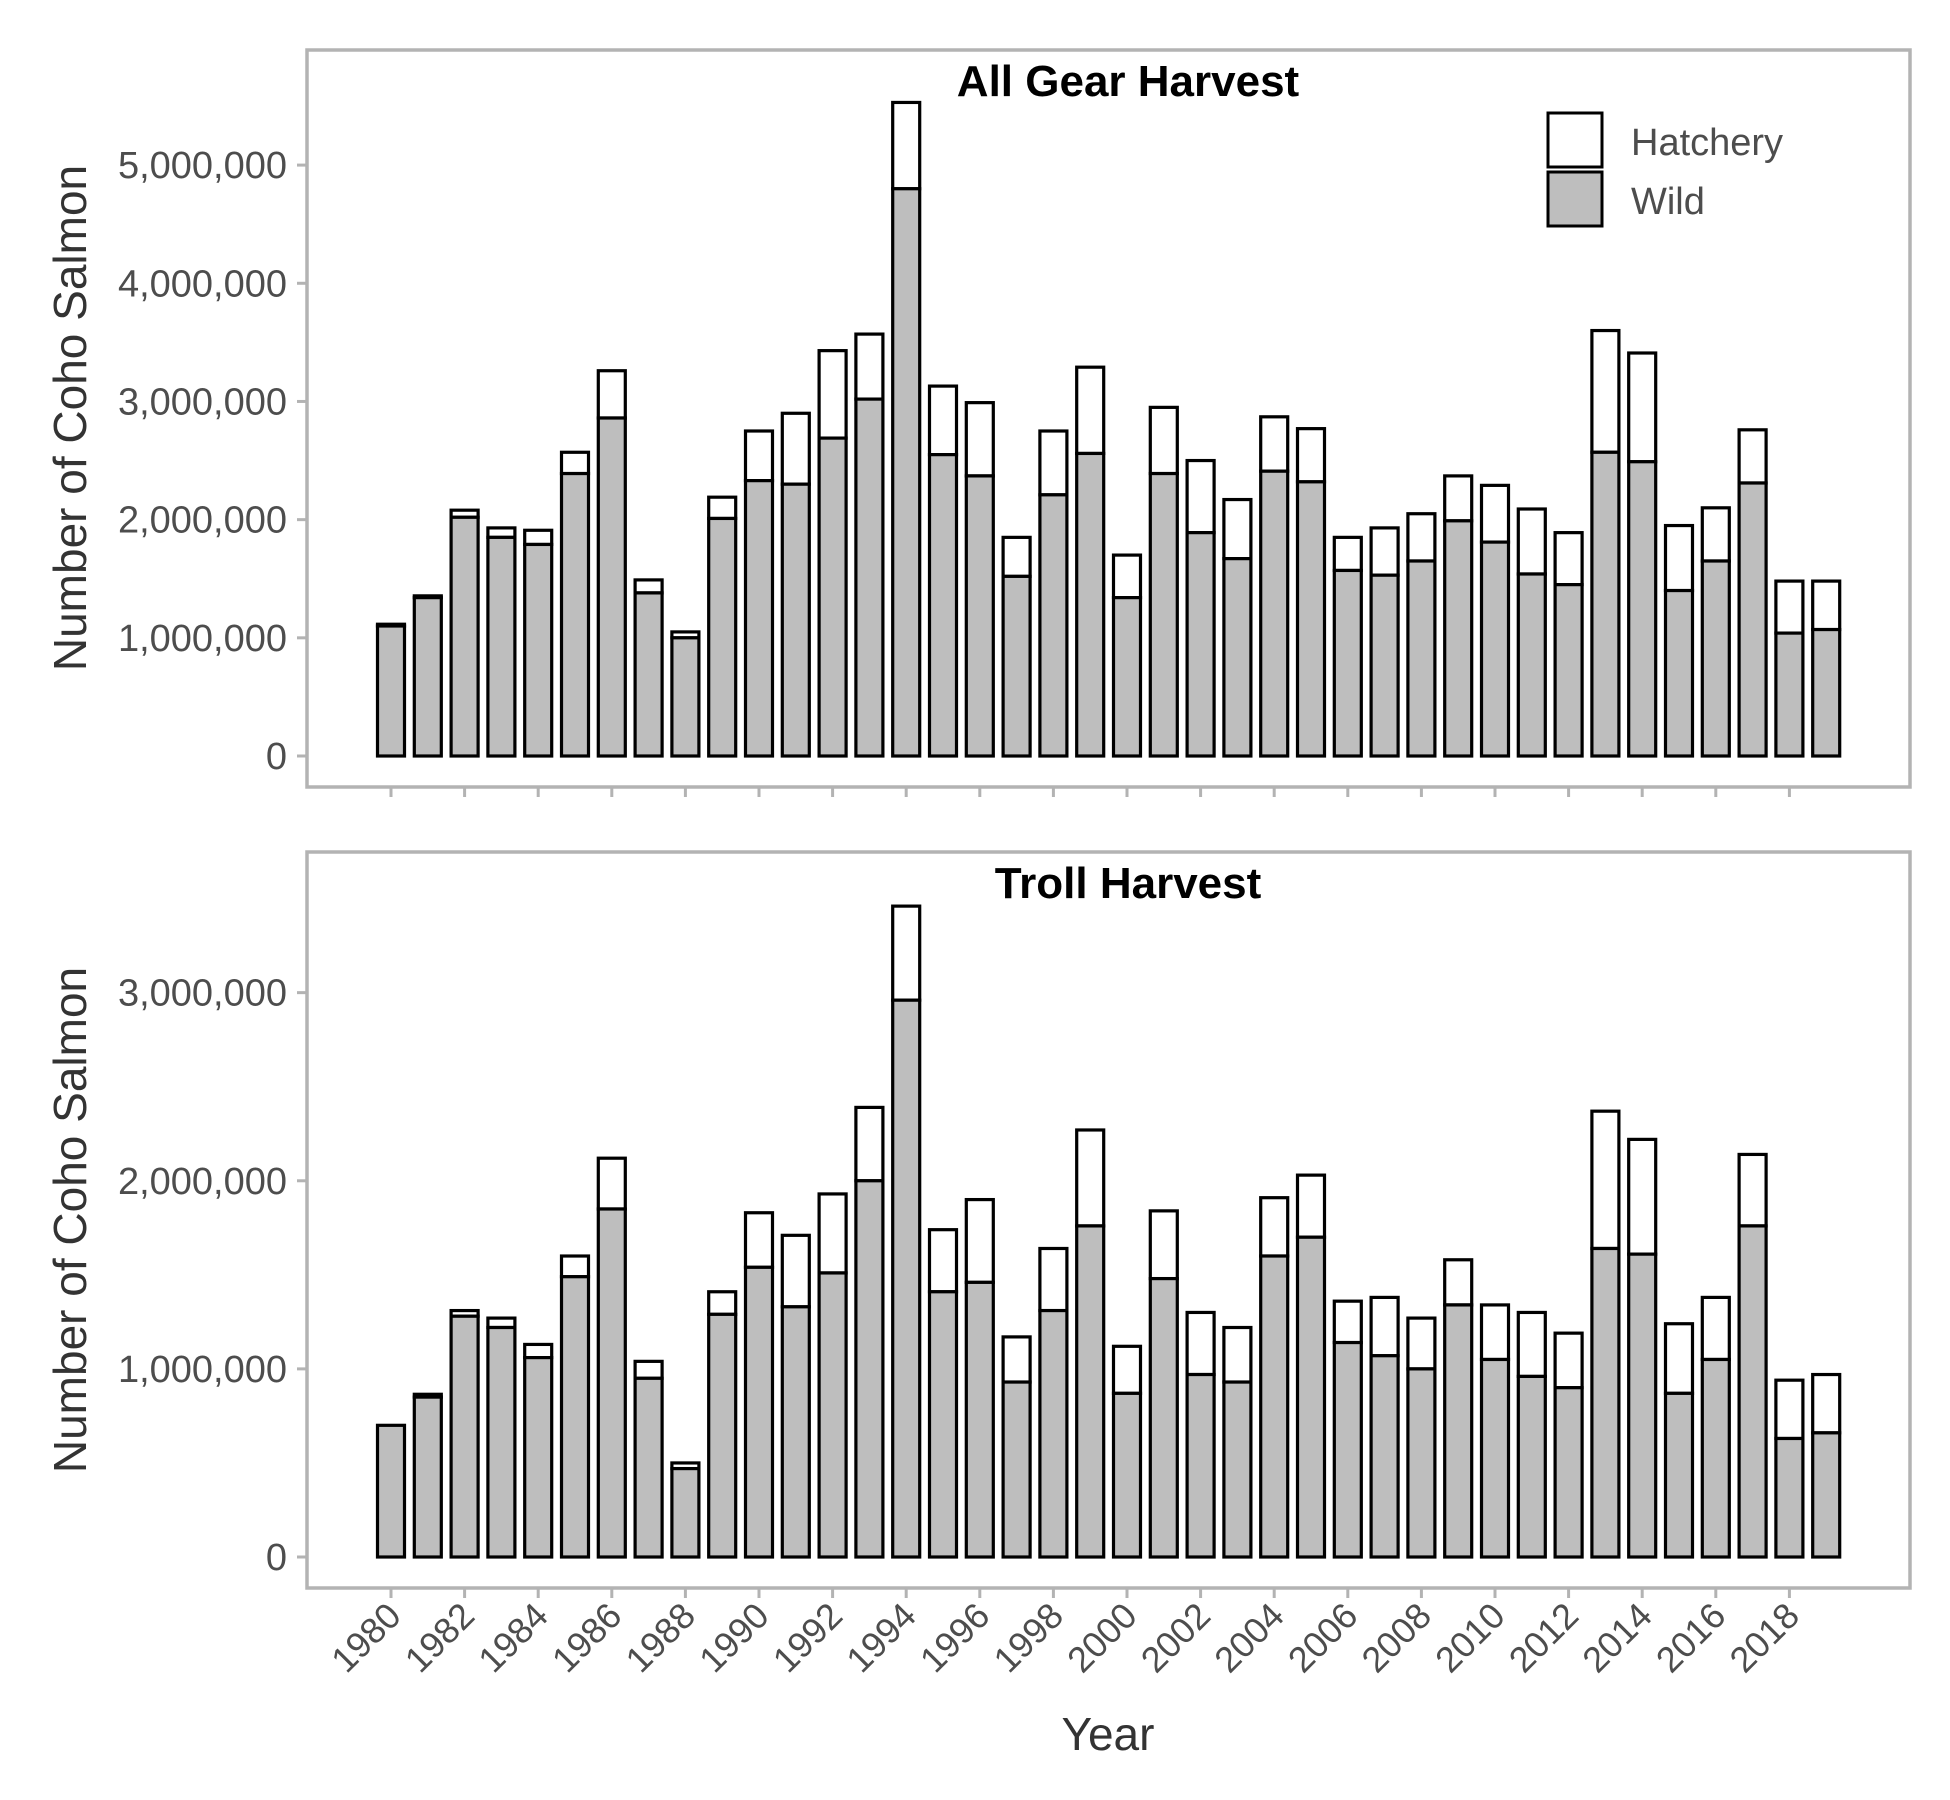 The height and width of the screenshot is (1800, 1950). I want to click on bar-hatchery-2012, so click(1568, 1360).